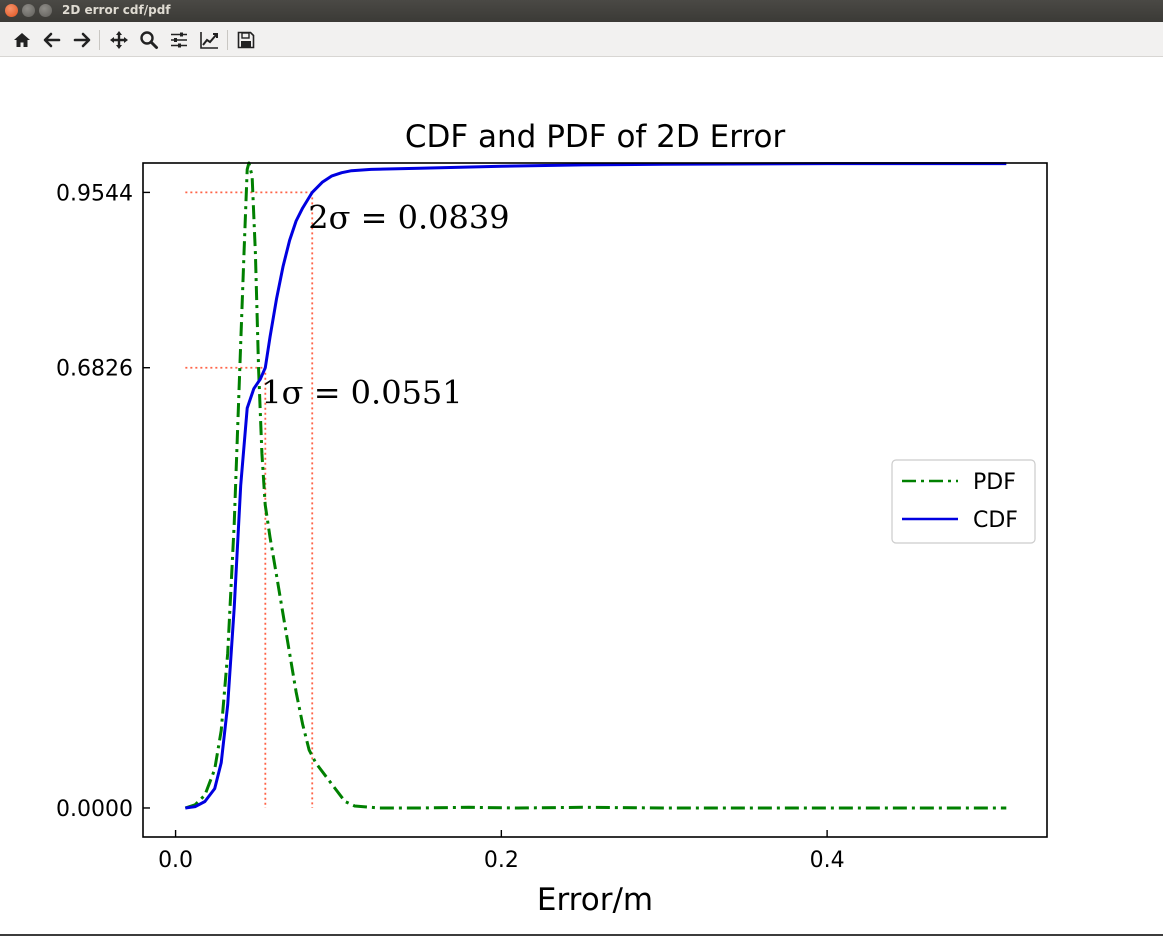 This screenshot has width=1163, height=938. Describe the element at coordinates (595, 137) in the screenshot. I see `chart-title: CDF and PDF of 2D Error` at that location.